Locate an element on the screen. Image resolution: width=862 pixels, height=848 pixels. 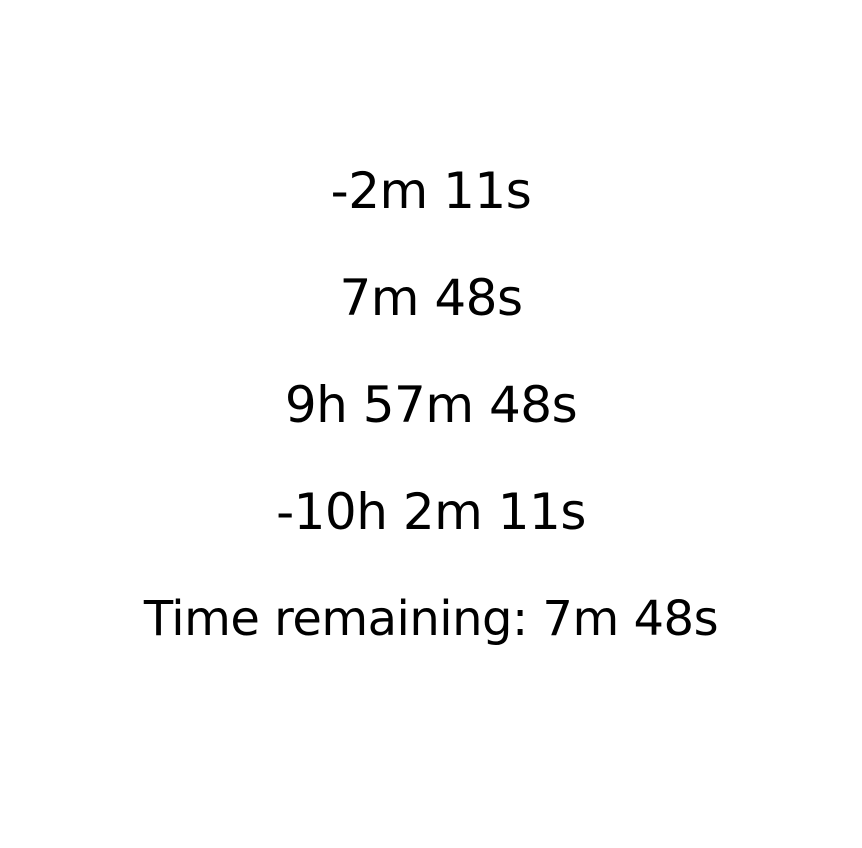
duration-negative-long: -10h 2m 11s is located at coordinates (431, 512).